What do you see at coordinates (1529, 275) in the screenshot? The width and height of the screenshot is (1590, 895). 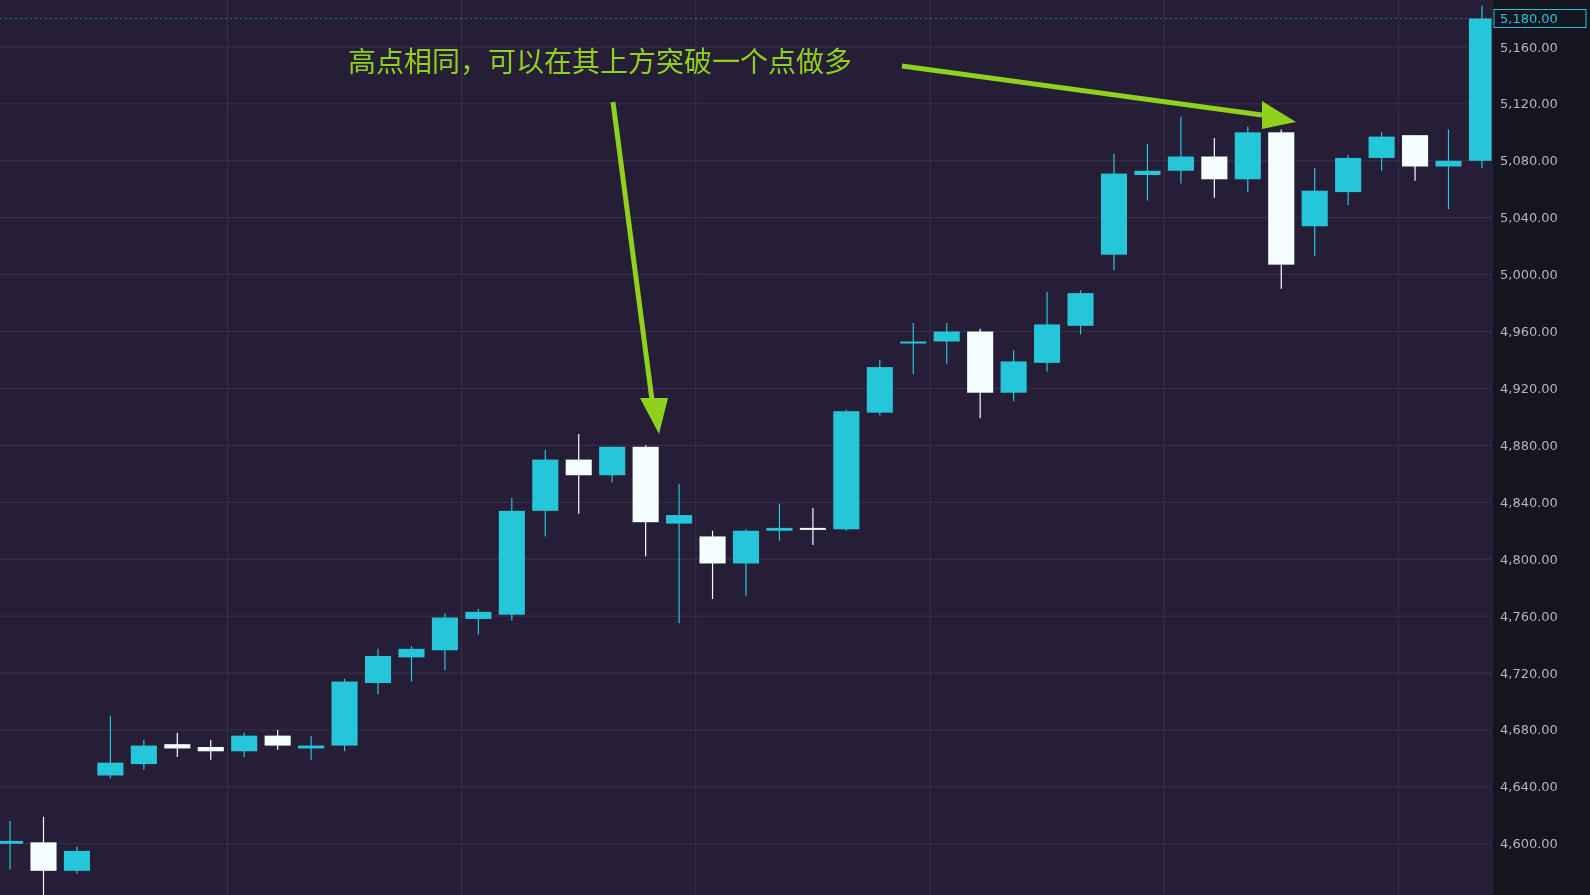 I see `y-tick-label: 5,000.00` at bounding box center [1529, 275].